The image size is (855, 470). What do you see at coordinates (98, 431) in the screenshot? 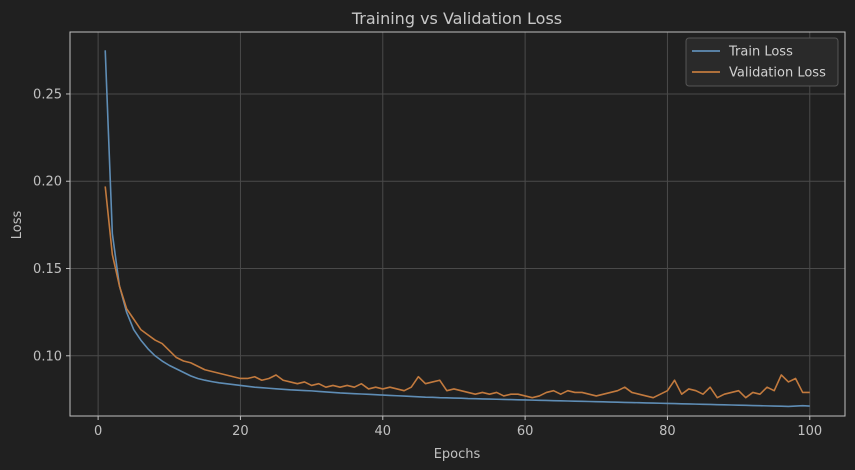
I see `x-tick-label: 0` at bounding box center [98, 431].